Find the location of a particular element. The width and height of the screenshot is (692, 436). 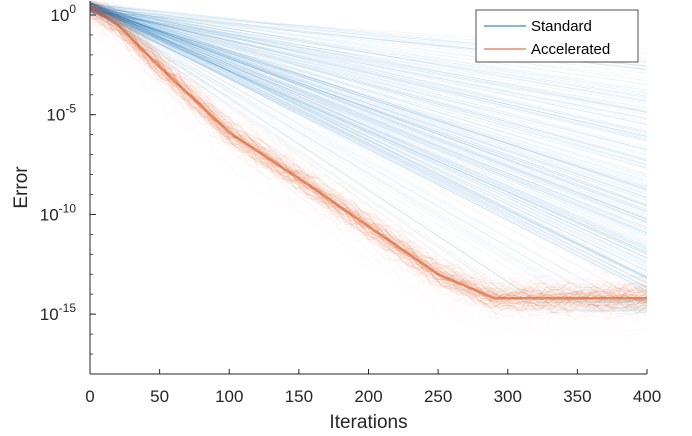

x-tick-label: 250 is located at coordinates (438, 396).